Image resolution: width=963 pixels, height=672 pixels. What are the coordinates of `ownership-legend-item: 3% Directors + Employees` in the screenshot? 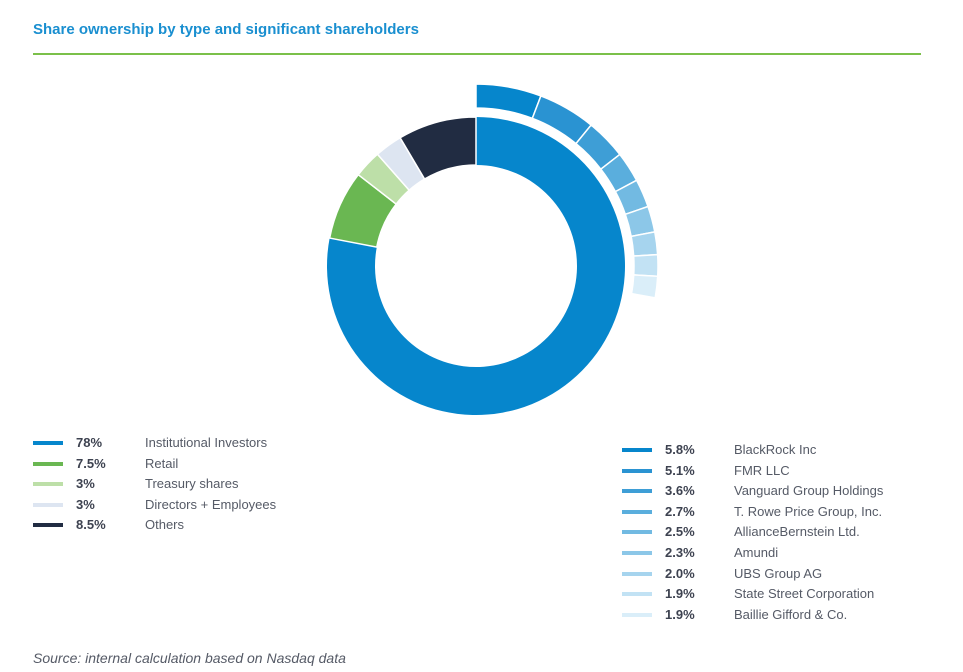 It's located at (193, 507).